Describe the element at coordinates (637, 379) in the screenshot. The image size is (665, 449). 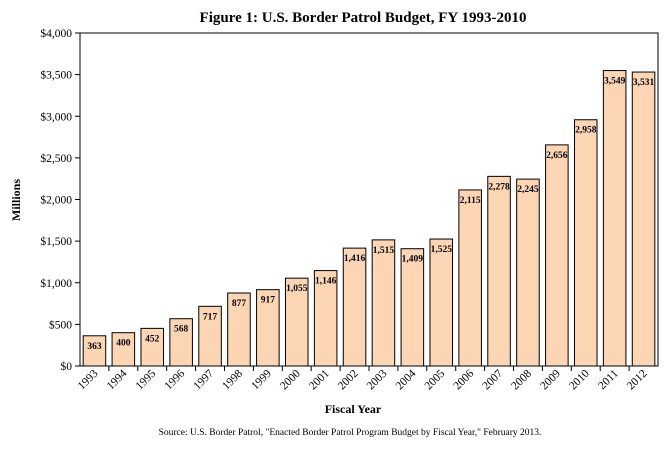
I see `x-tick-label: 2012` at that location.